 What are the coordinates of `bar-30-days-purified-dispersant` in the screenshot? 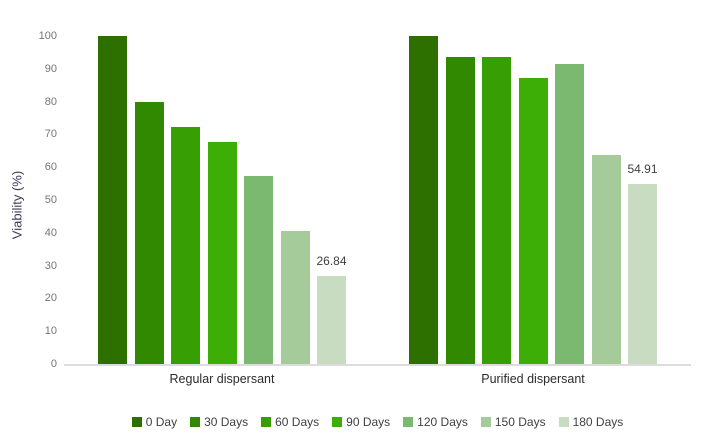 It's located at (460, 210).